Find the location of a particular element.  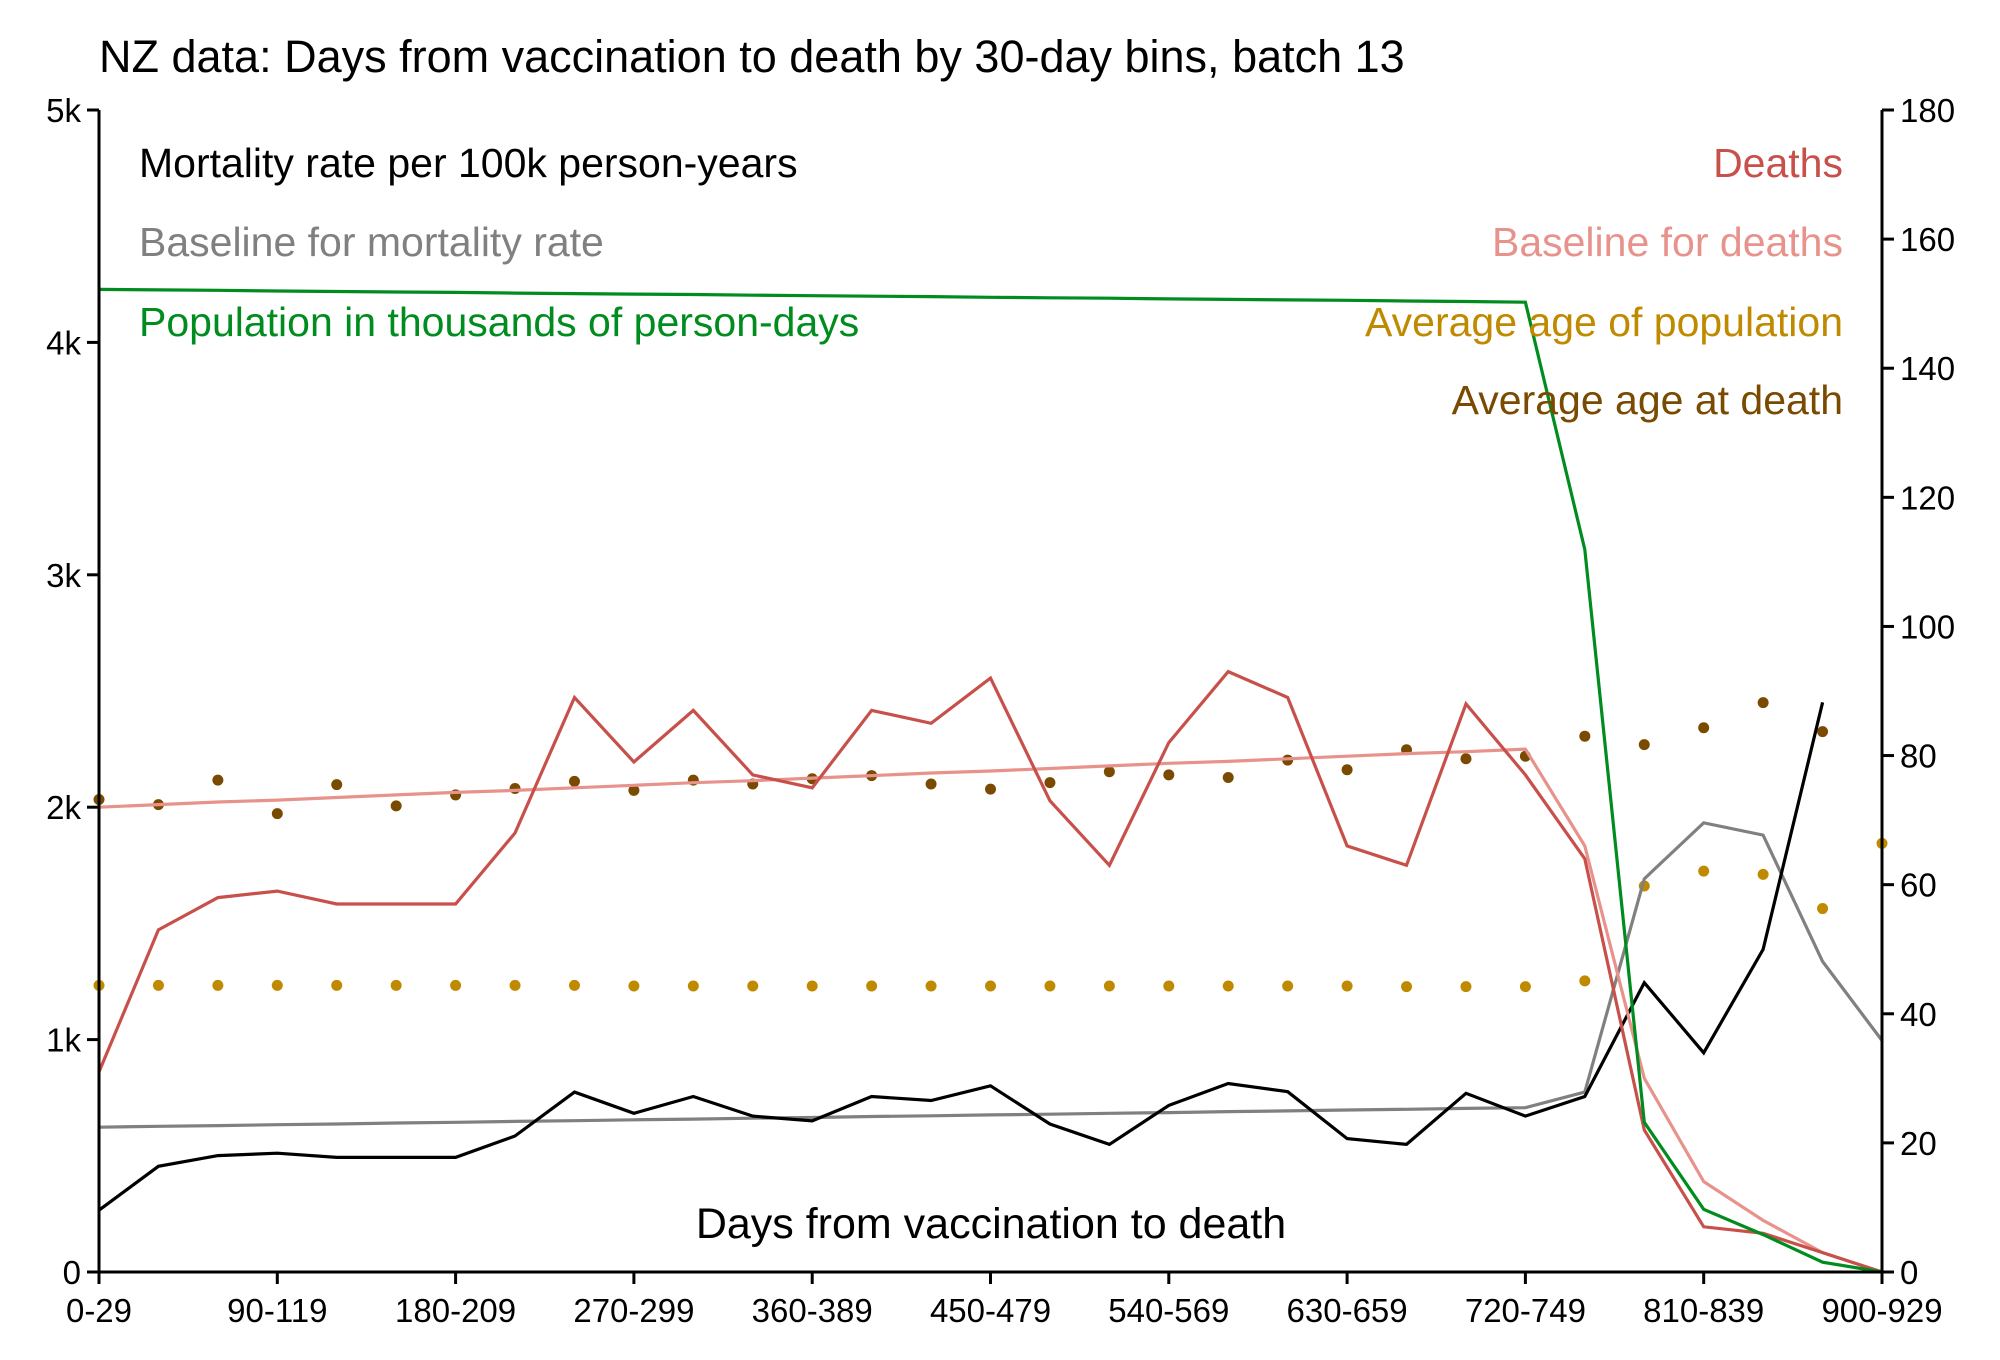

left-axis-tick-label: 1k is located at coordinates (63, 1040).